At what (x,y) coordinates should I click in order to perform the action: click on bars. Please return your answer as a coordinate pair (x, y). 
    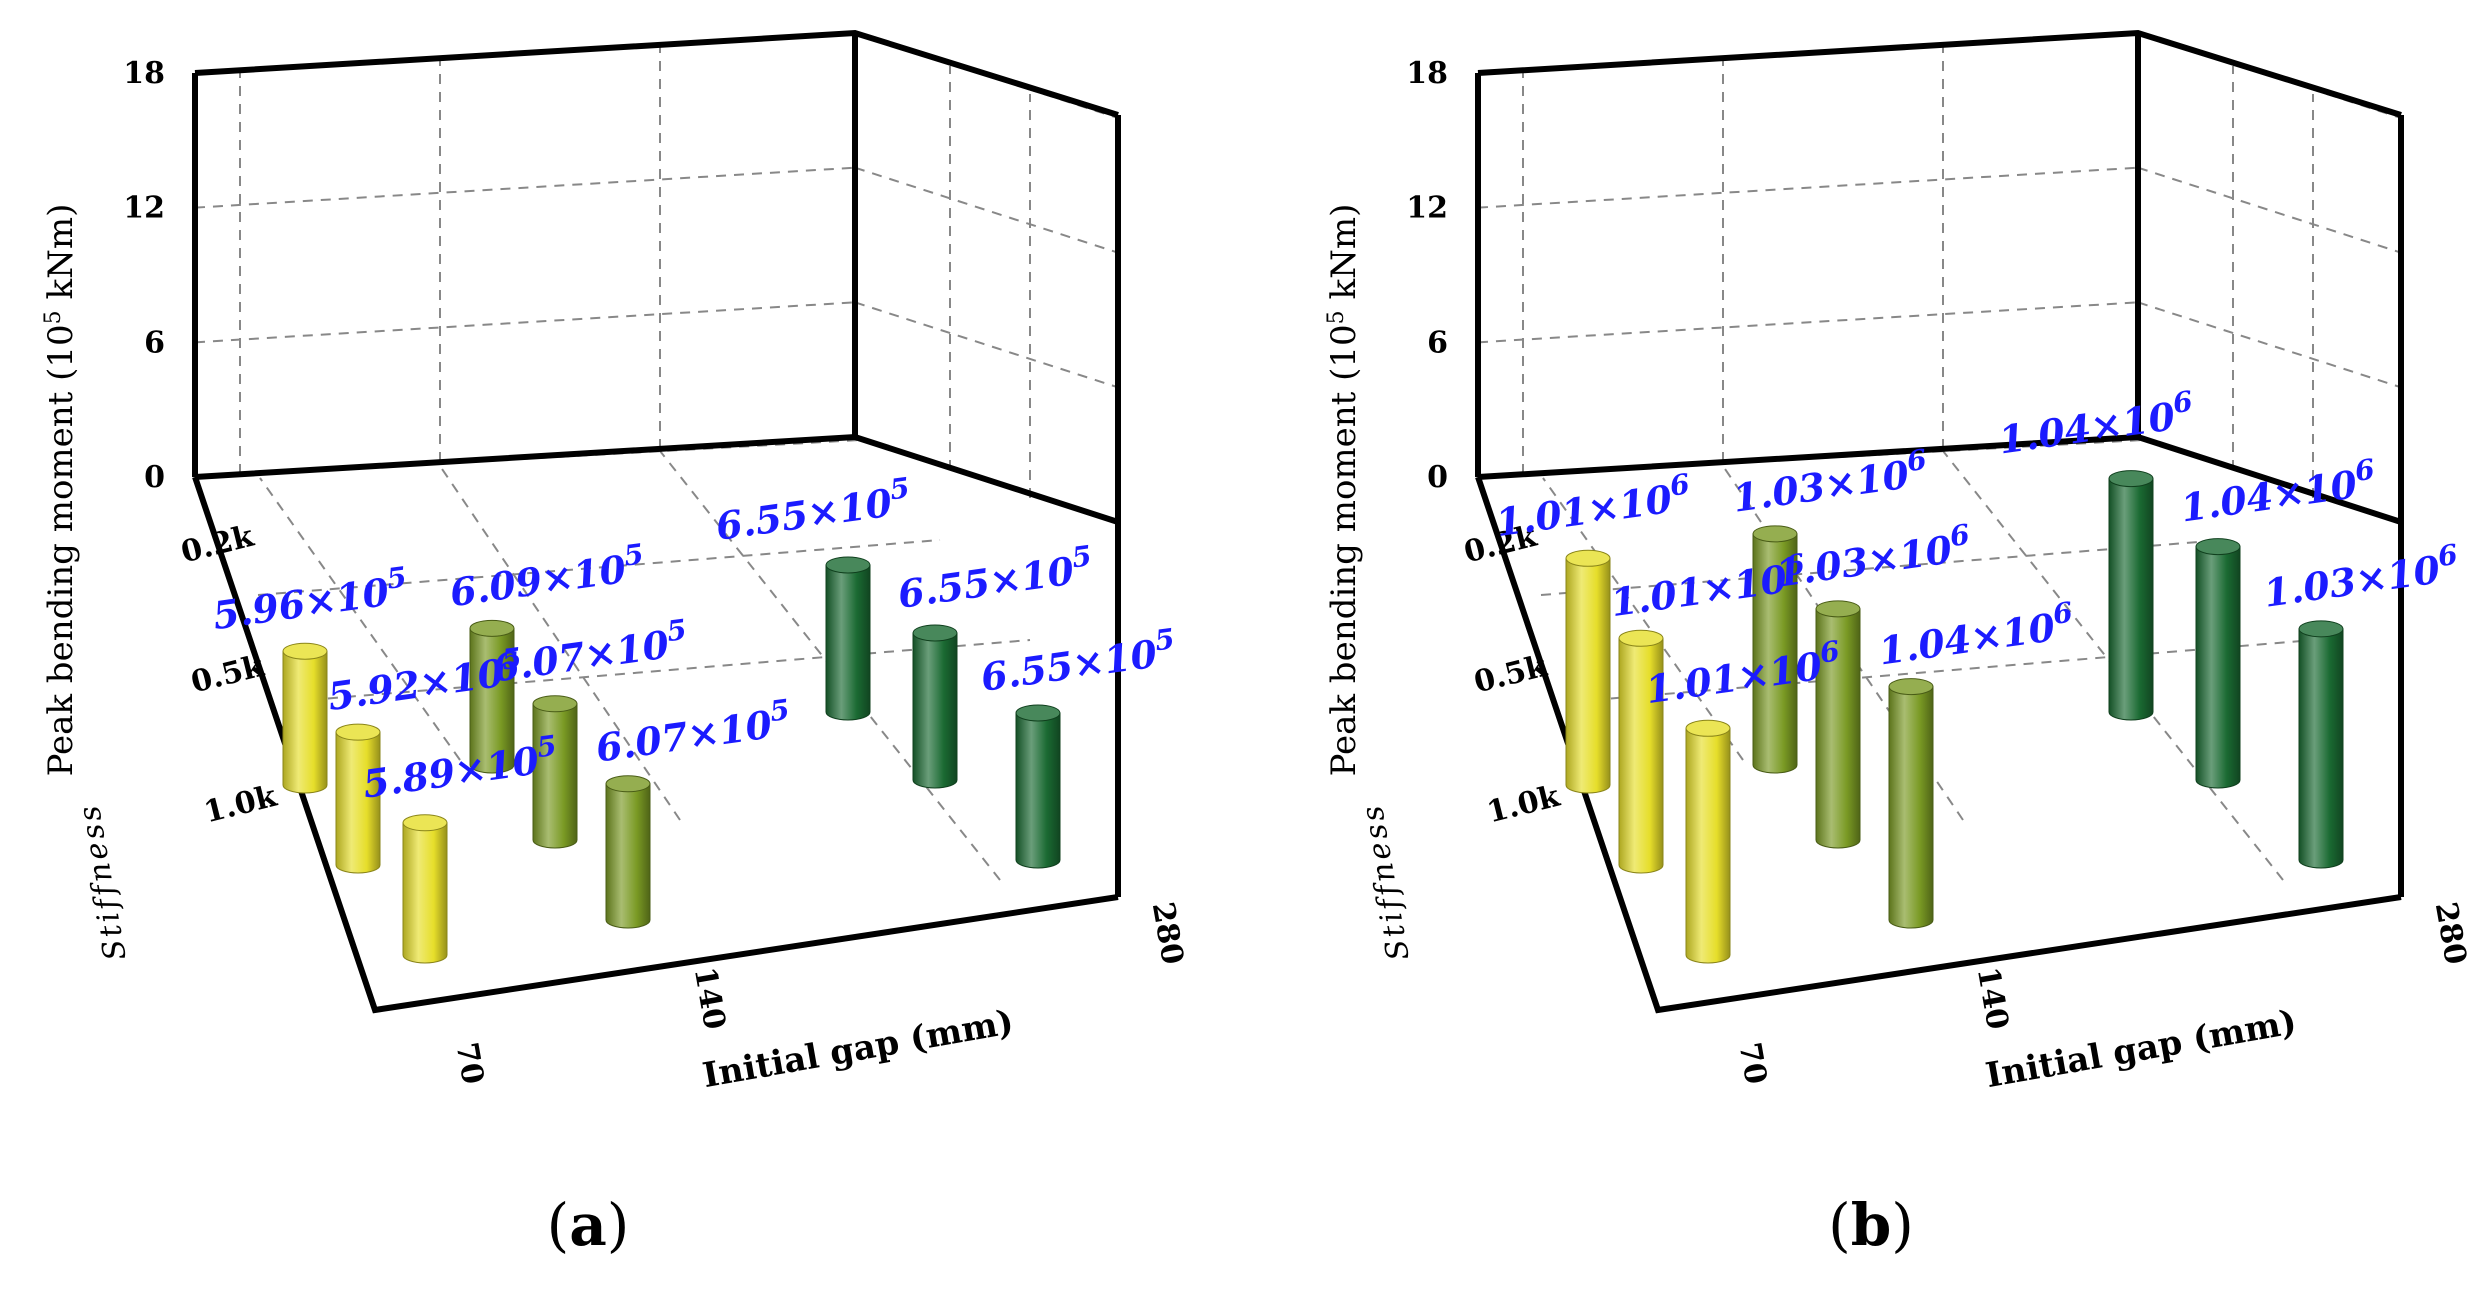
    Looking at the image, I should click on (671, 760).